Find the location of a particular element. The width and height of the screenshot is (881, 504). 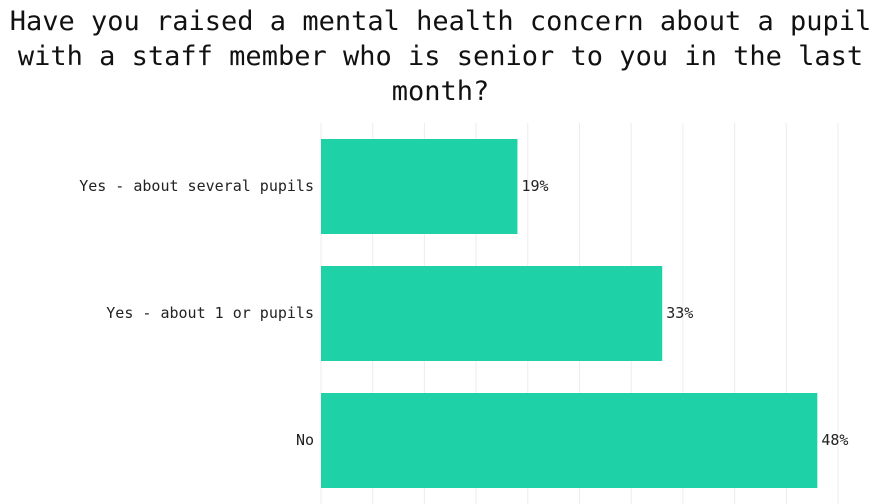

value-label: 33% is located at coordinates (679, 313).